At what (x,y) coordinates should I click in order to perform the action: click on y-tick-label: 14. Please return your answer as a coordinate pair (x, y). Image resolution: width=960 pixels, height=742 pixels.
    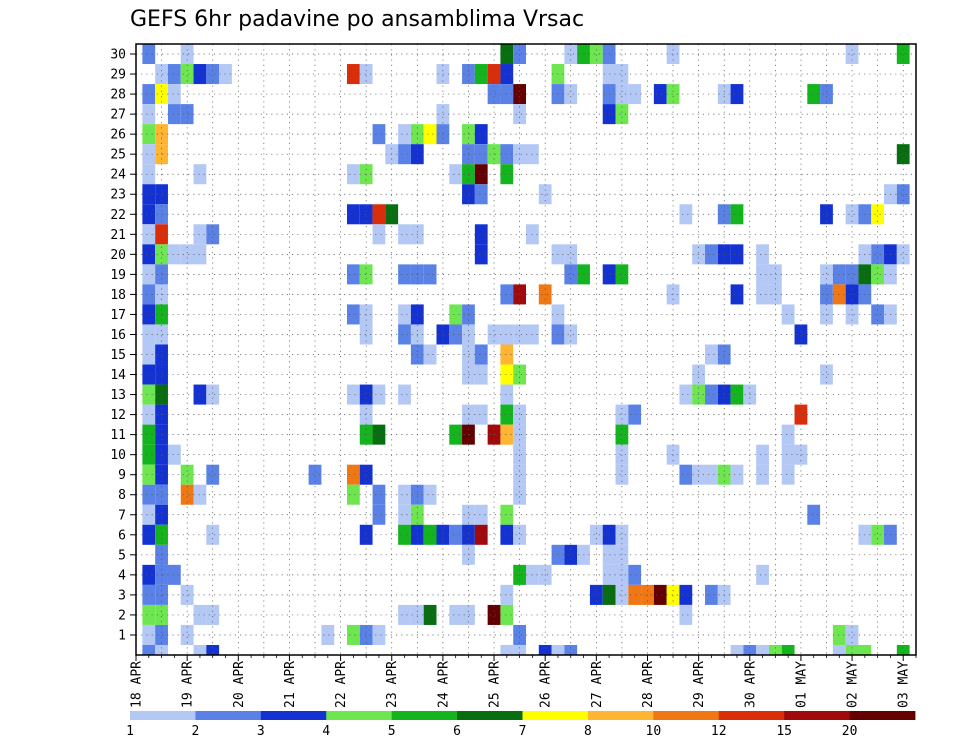
    Looking at the image, I should click on (118, 375).